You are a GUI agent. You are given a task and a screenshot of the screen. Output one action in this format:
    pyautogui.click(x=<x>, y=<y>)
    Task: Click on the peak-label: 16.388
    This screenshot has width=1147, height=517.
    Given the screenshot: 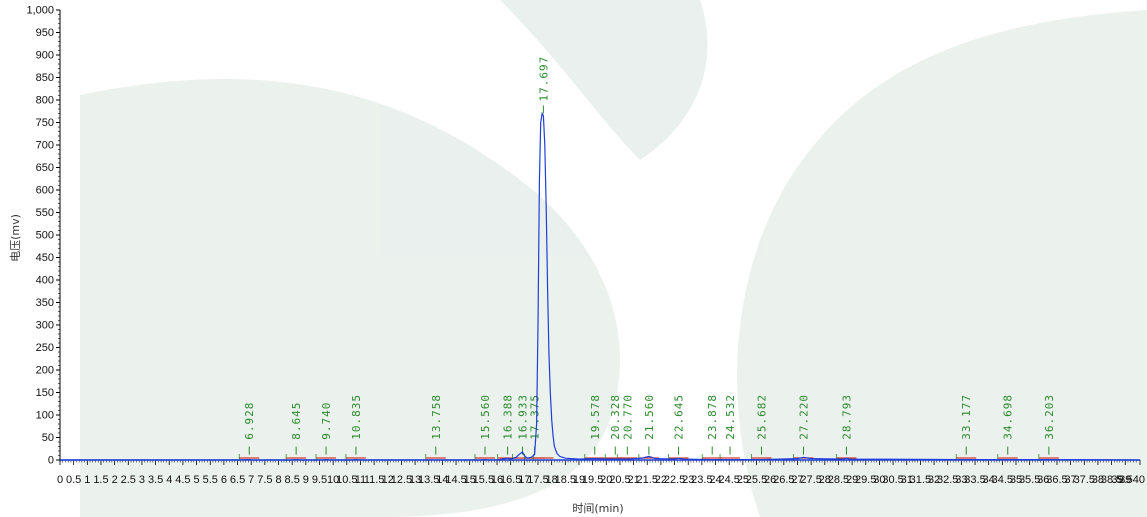 What is the action you would take?
    pyautogui.click(x=508, y=417)
    